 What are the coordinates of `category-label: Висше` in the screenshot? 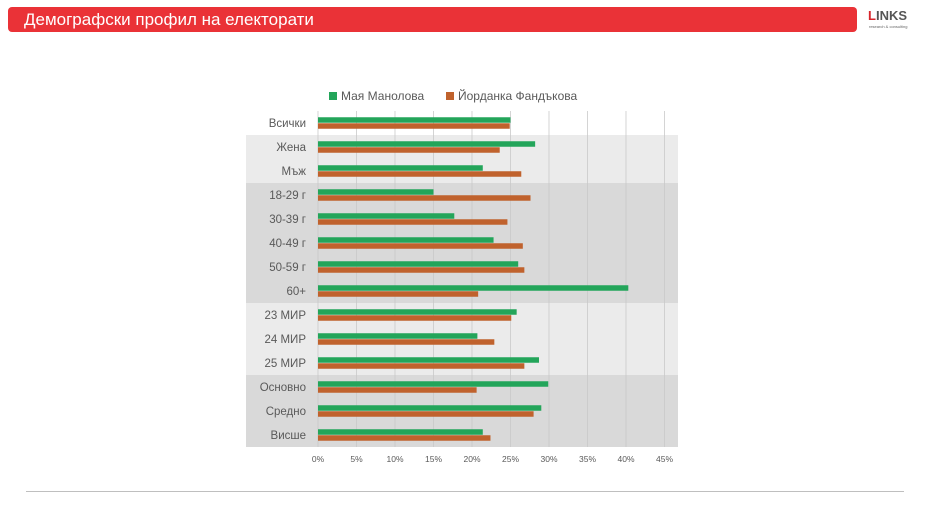 It's located at (288, 436).